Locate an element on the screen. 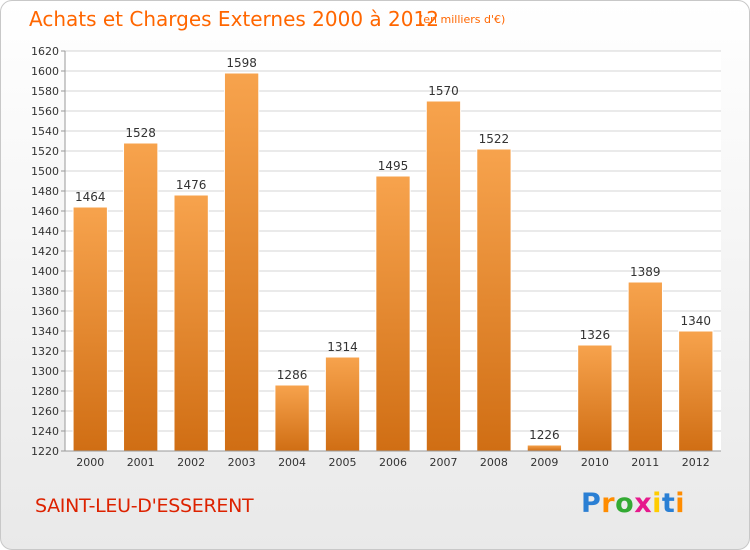 The image size is (750, 550). y-tick-label: 1520 is located at coordinates (45, 151).